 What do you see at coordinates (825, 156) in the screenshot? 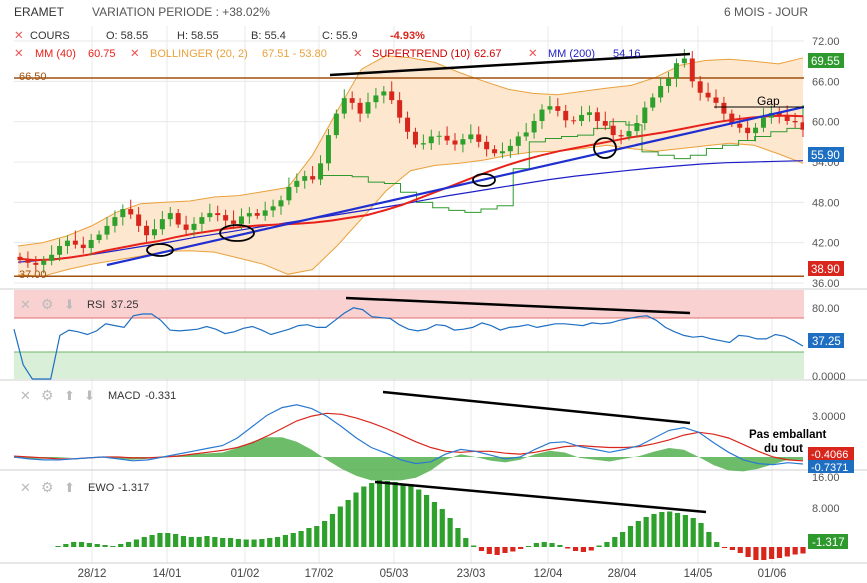
I see `close-badge-text: 55.90` at bounding box center [825, 156].